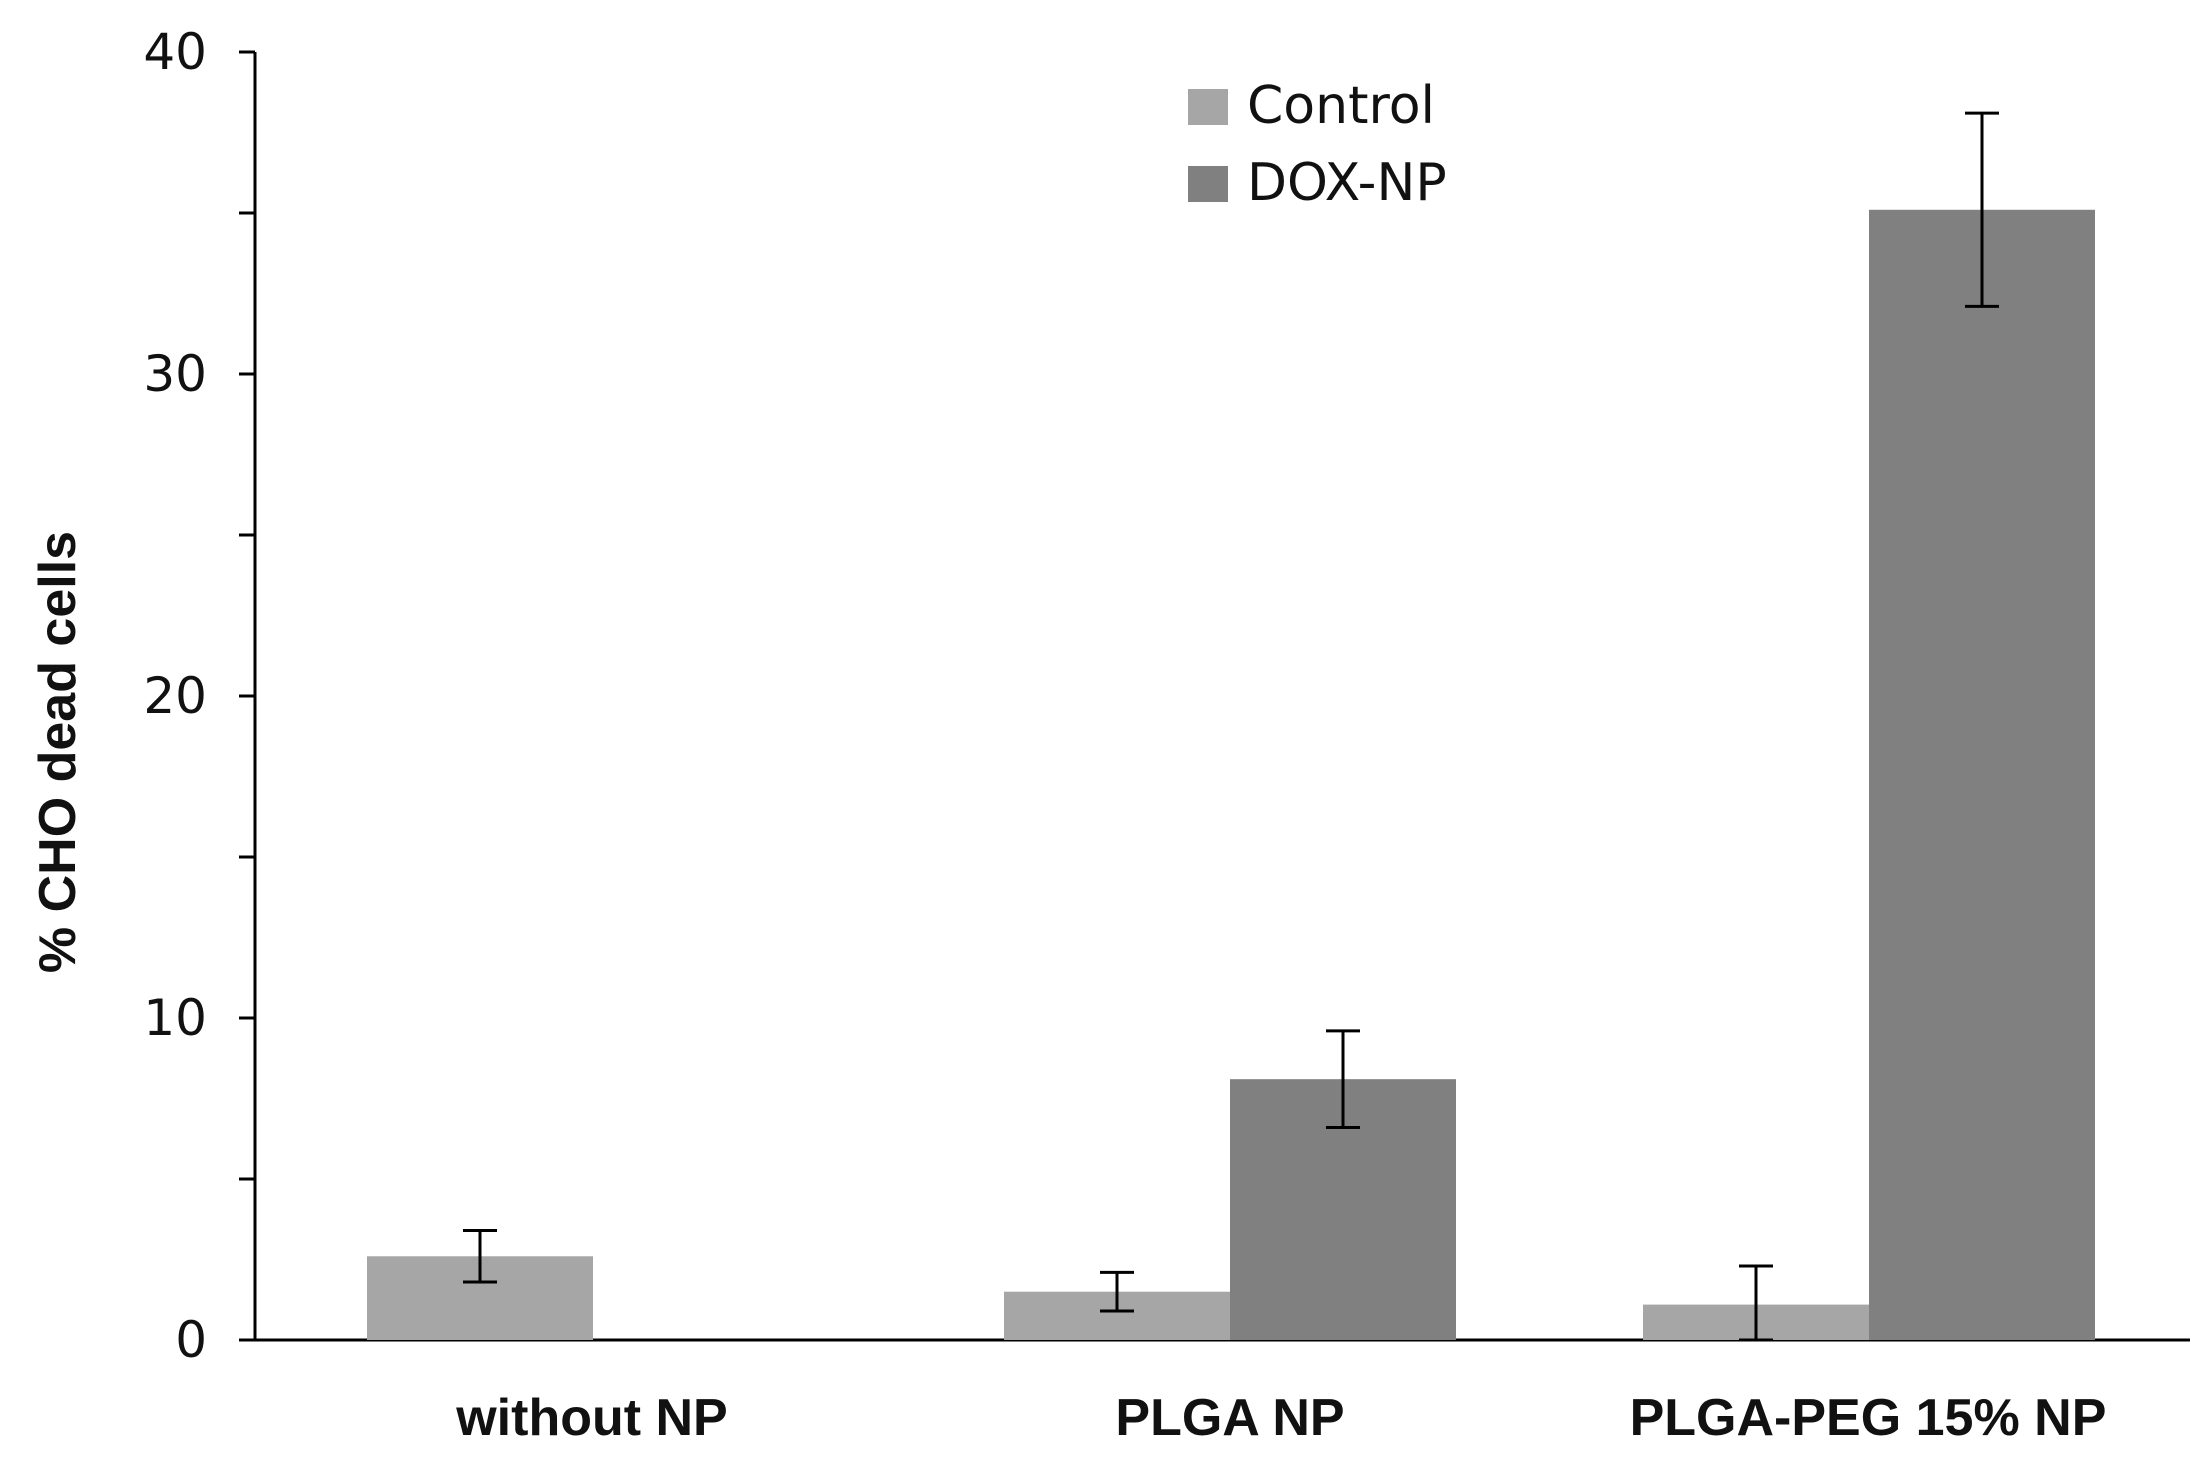  Describe the element at coordinates (1317, 144) in the screenshot. I see `legend: Control DOX-NP` at that location.